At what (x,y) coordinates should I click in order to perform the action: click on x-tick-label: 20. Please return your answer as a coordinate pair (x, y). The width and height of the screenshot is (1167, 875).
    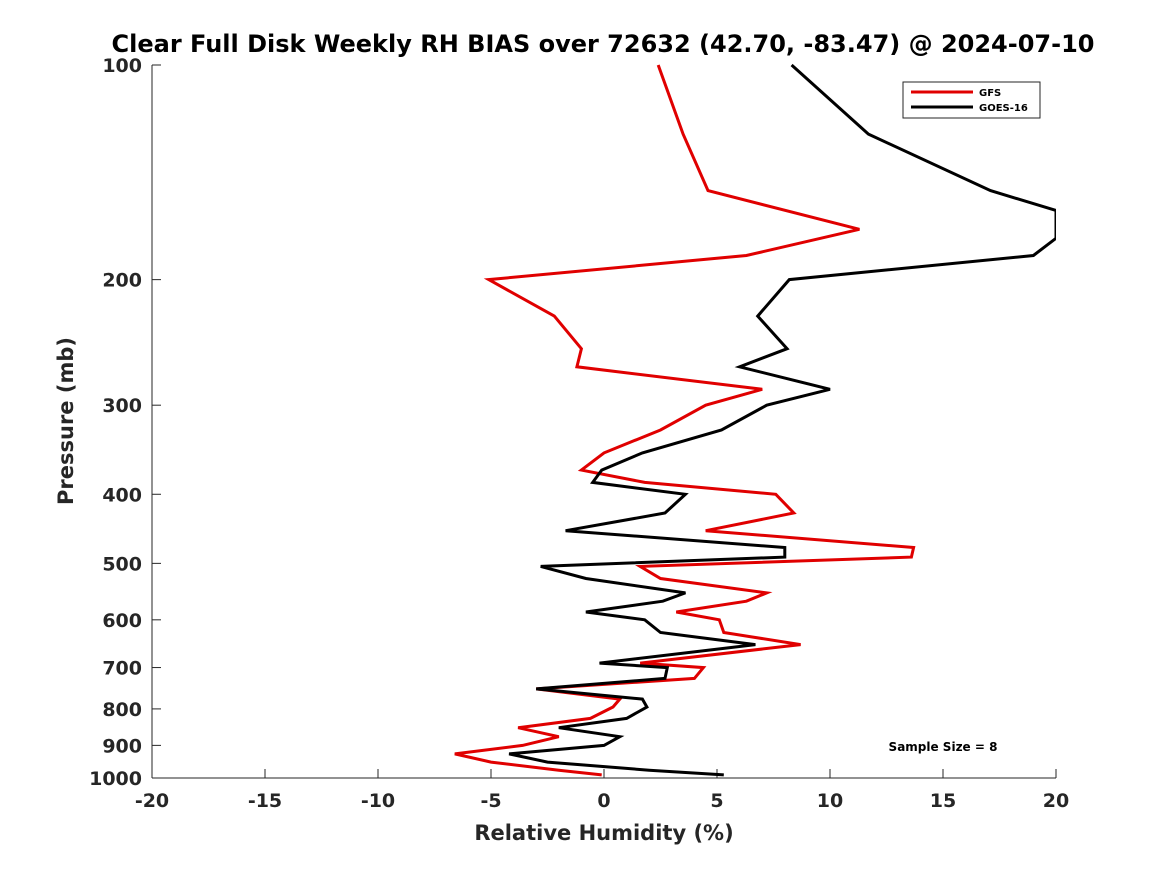
    Looking at the image, I should click on (1056, 801).